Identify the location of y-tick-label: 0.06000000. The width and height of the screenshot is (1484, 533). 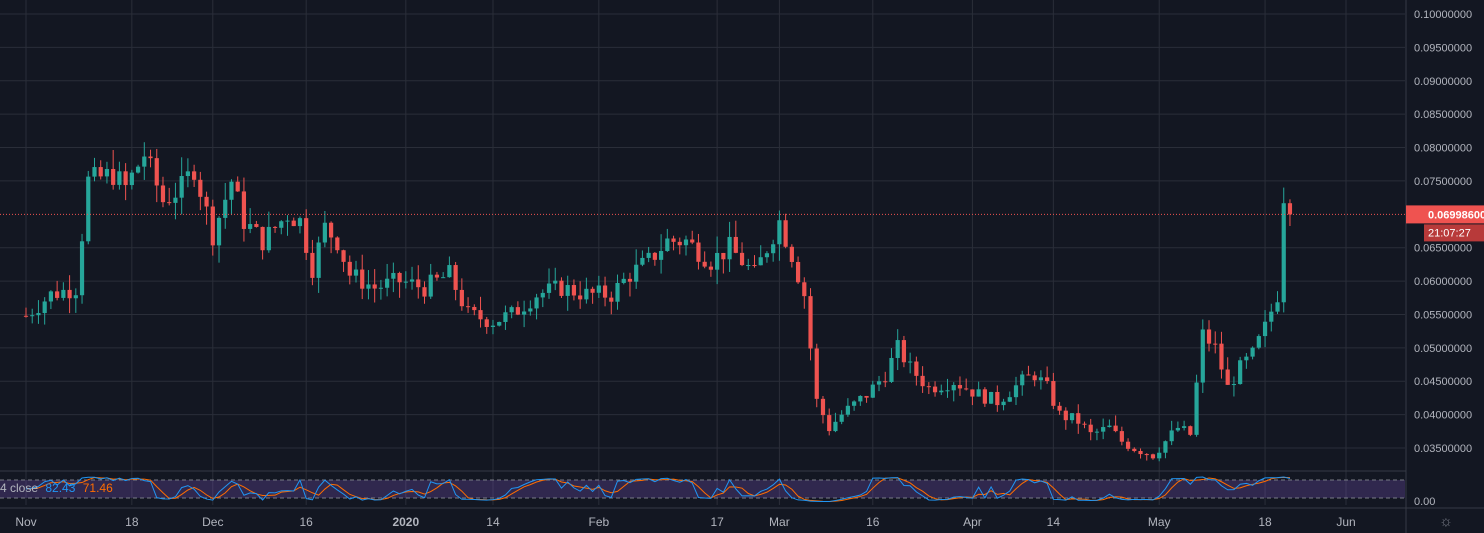
(1443, 282).